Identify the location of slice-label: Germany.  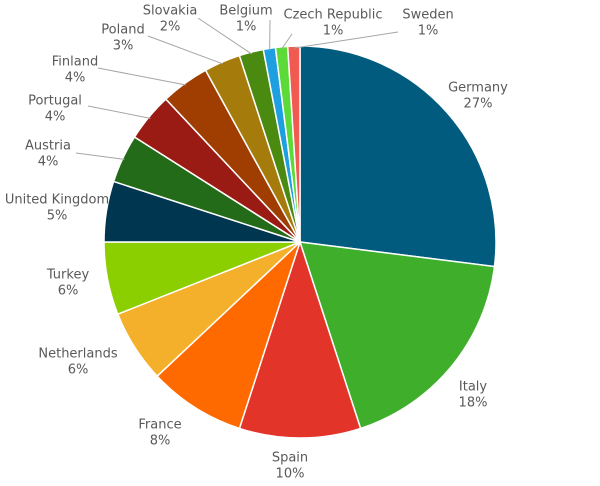
(478, 88).